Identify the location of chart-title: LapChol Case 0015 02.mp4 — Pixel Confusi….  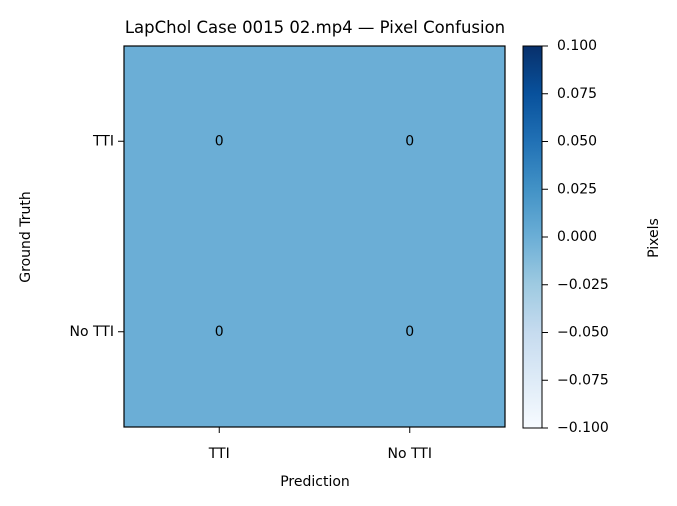
(315, 27).